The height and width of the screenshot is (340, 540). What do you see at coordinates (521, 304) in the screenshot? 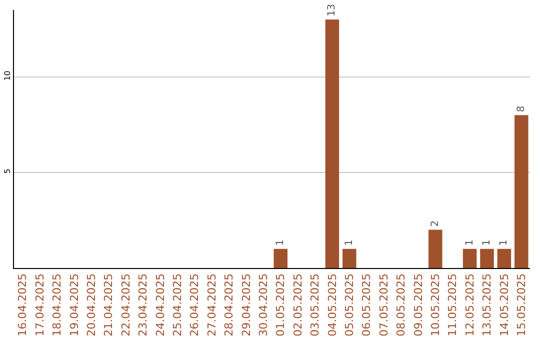
I see `x-tick-label: 15.05.2025` at bounding box center [521, 304].